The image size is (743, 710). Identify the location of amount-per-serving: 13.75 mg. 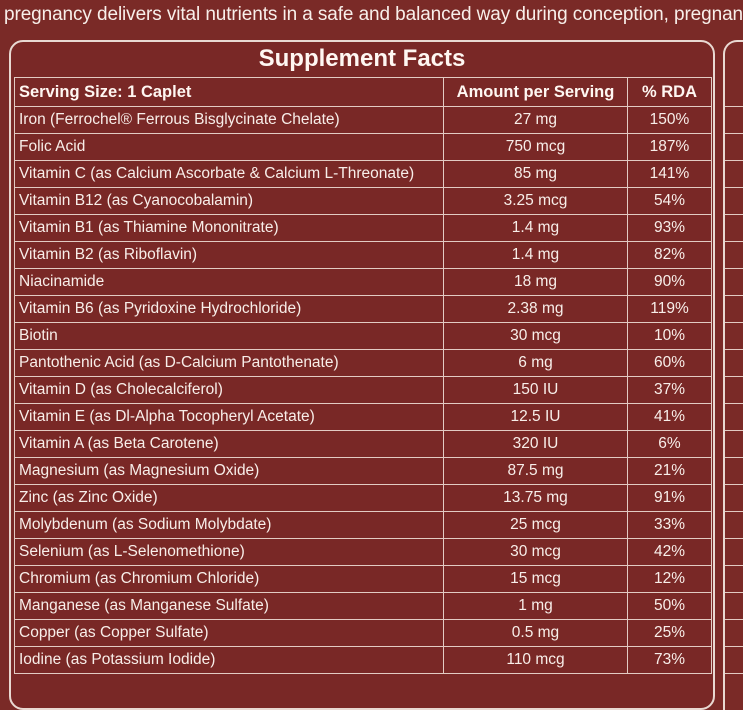
(535, 498).